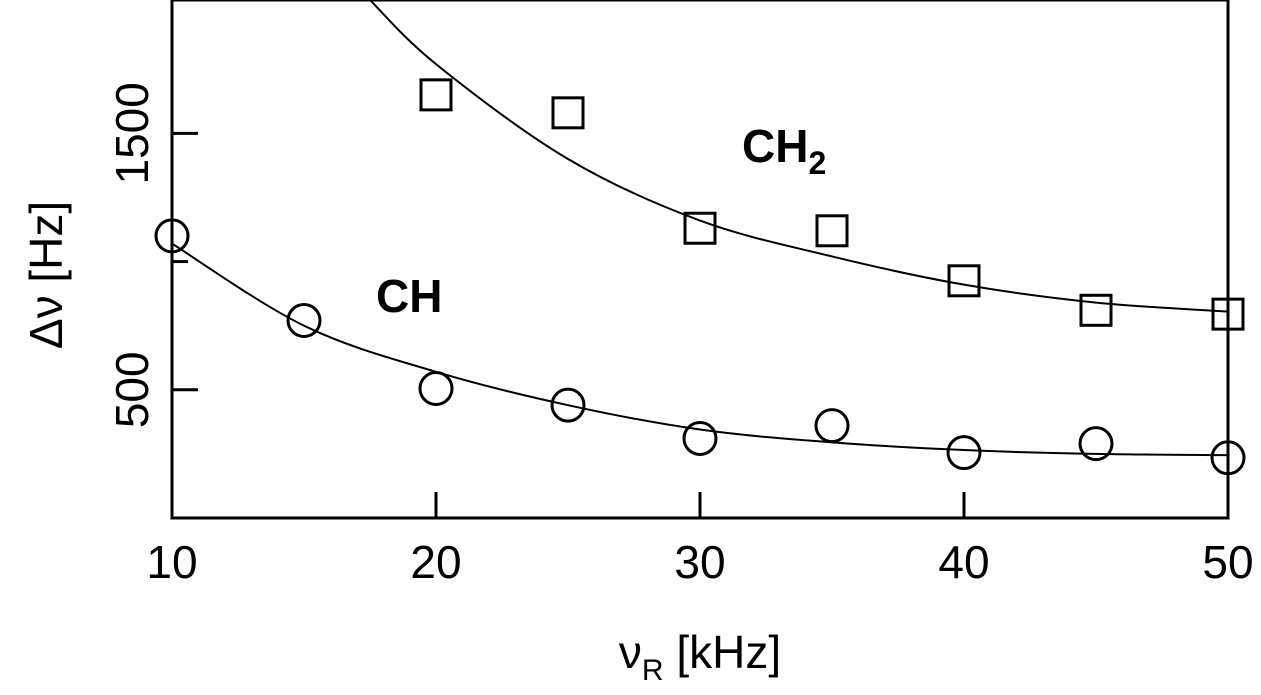  Describe the element at coordinates (817, 163) in the screenshot. I see `series-label-sub: 2` at that location.